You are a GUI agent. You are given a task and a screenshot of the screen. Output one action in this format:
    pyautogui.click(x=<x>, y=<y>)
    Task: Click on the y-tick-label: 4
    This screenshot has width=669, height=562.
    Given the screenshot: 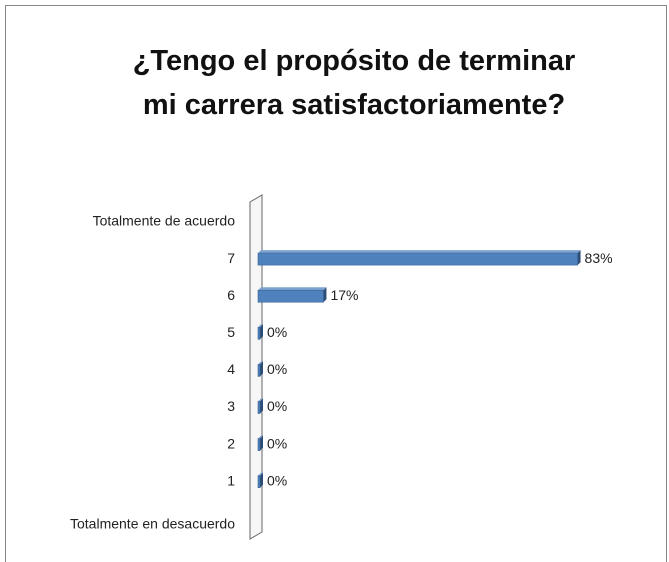 What is the action you would take?
    pyautogui.click(x=231, y=369)
    